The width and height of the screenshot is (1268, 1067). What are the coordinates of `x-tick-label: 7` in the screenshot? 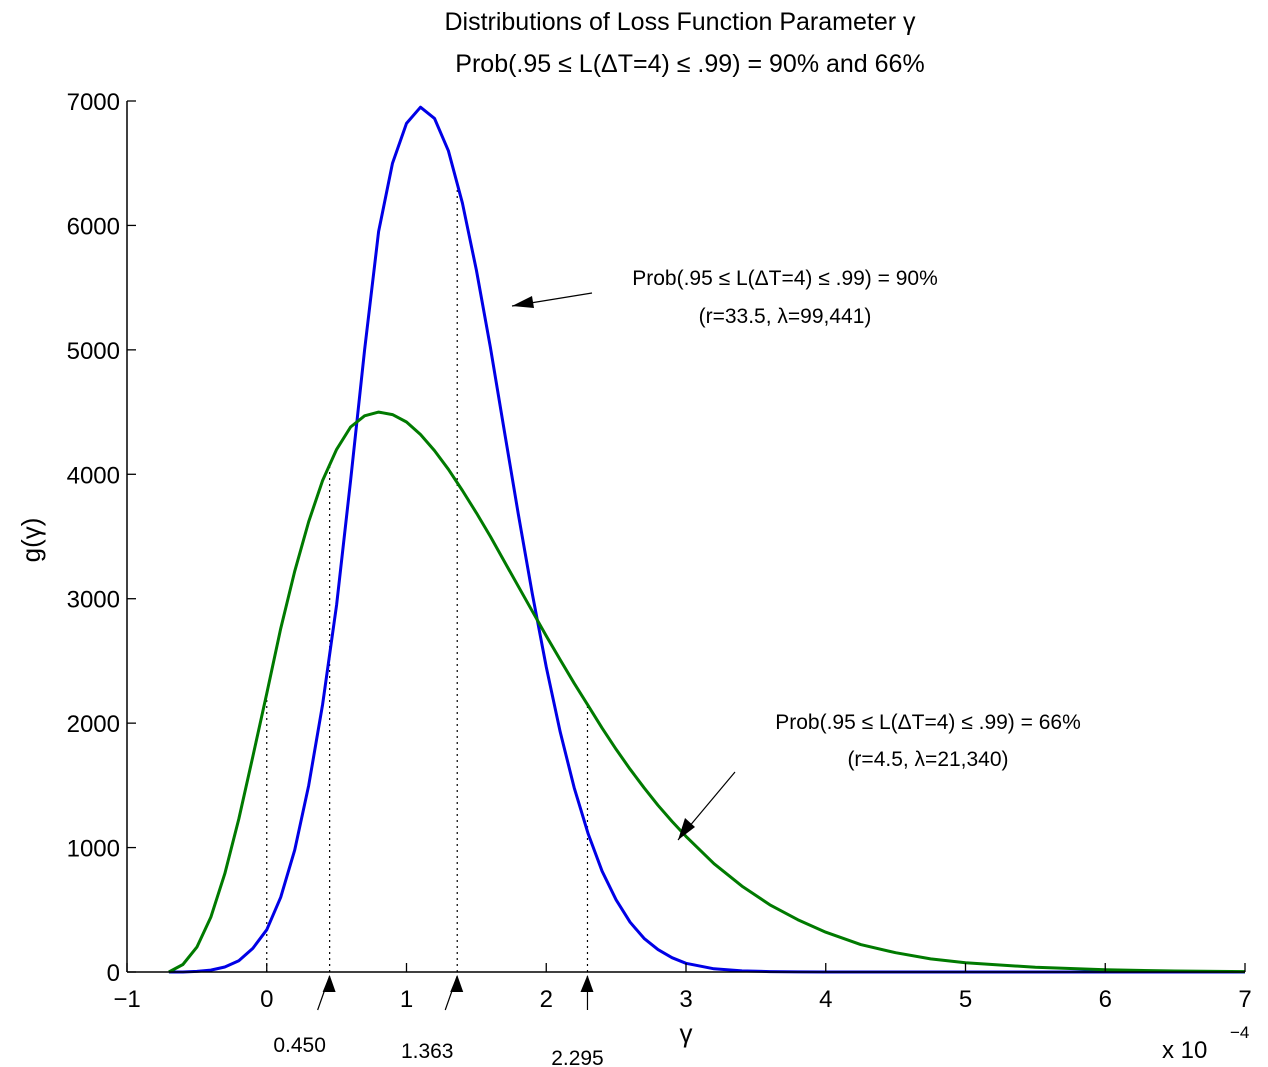 It's located at (1244, 999).